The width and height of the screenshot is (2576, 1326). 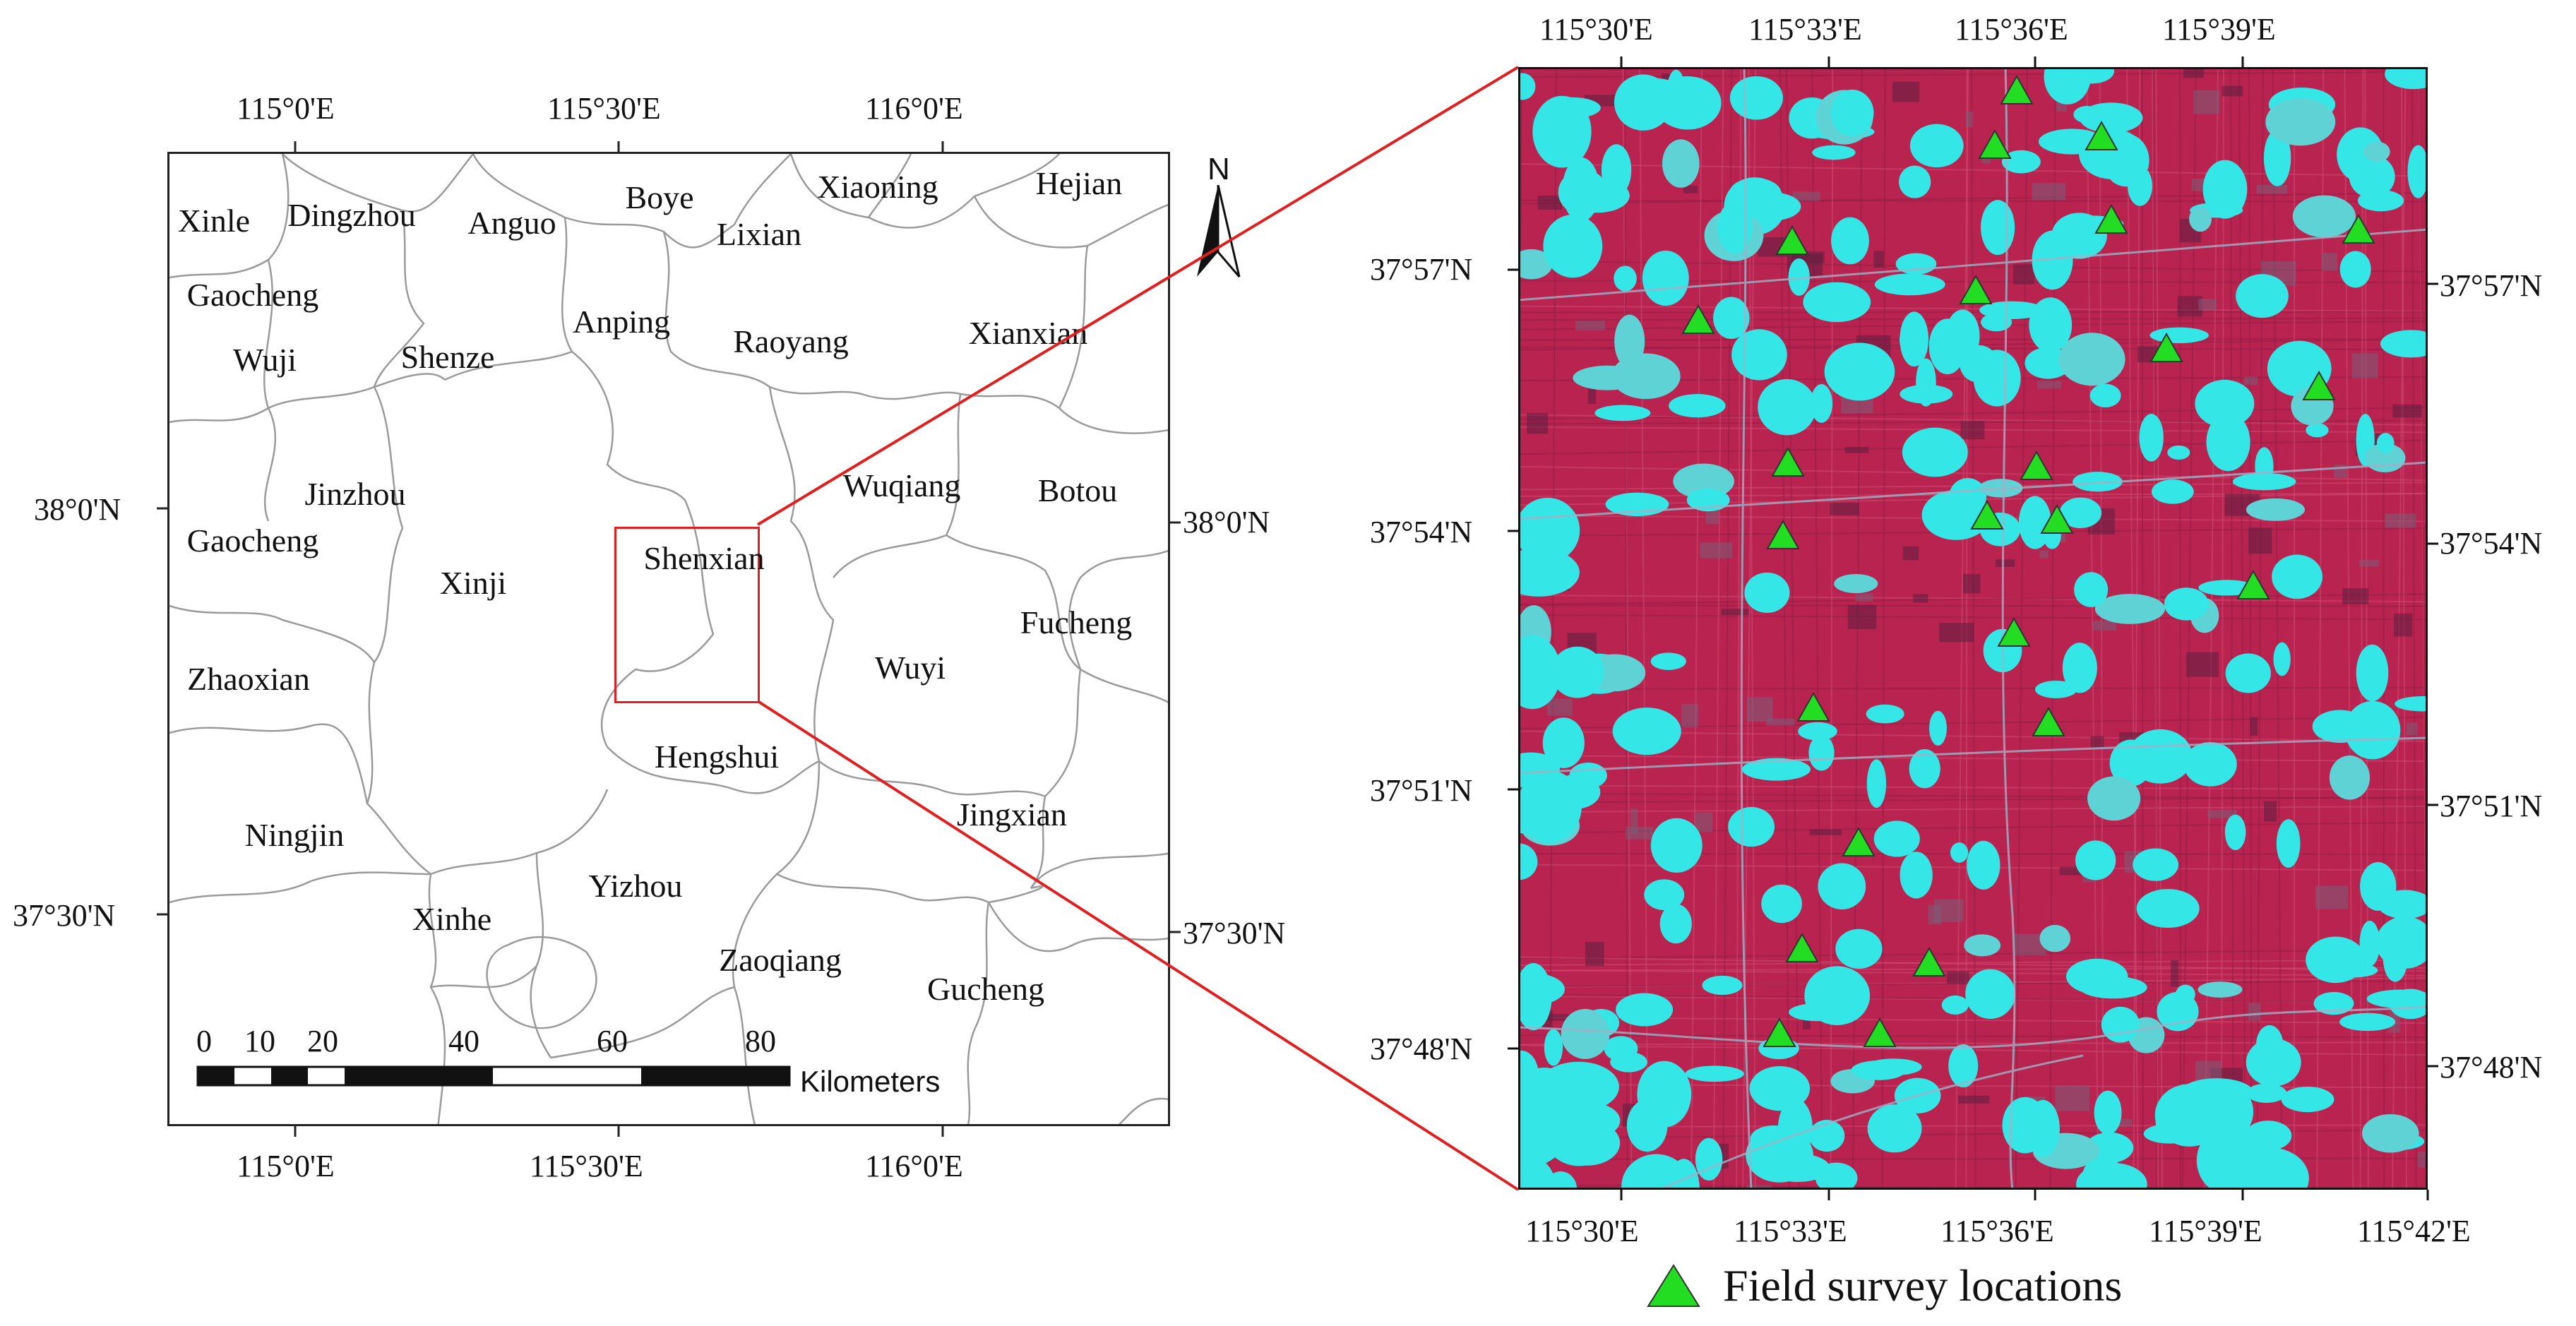 I want to click on place-label: Shenxian, so click(x=704, y=558).